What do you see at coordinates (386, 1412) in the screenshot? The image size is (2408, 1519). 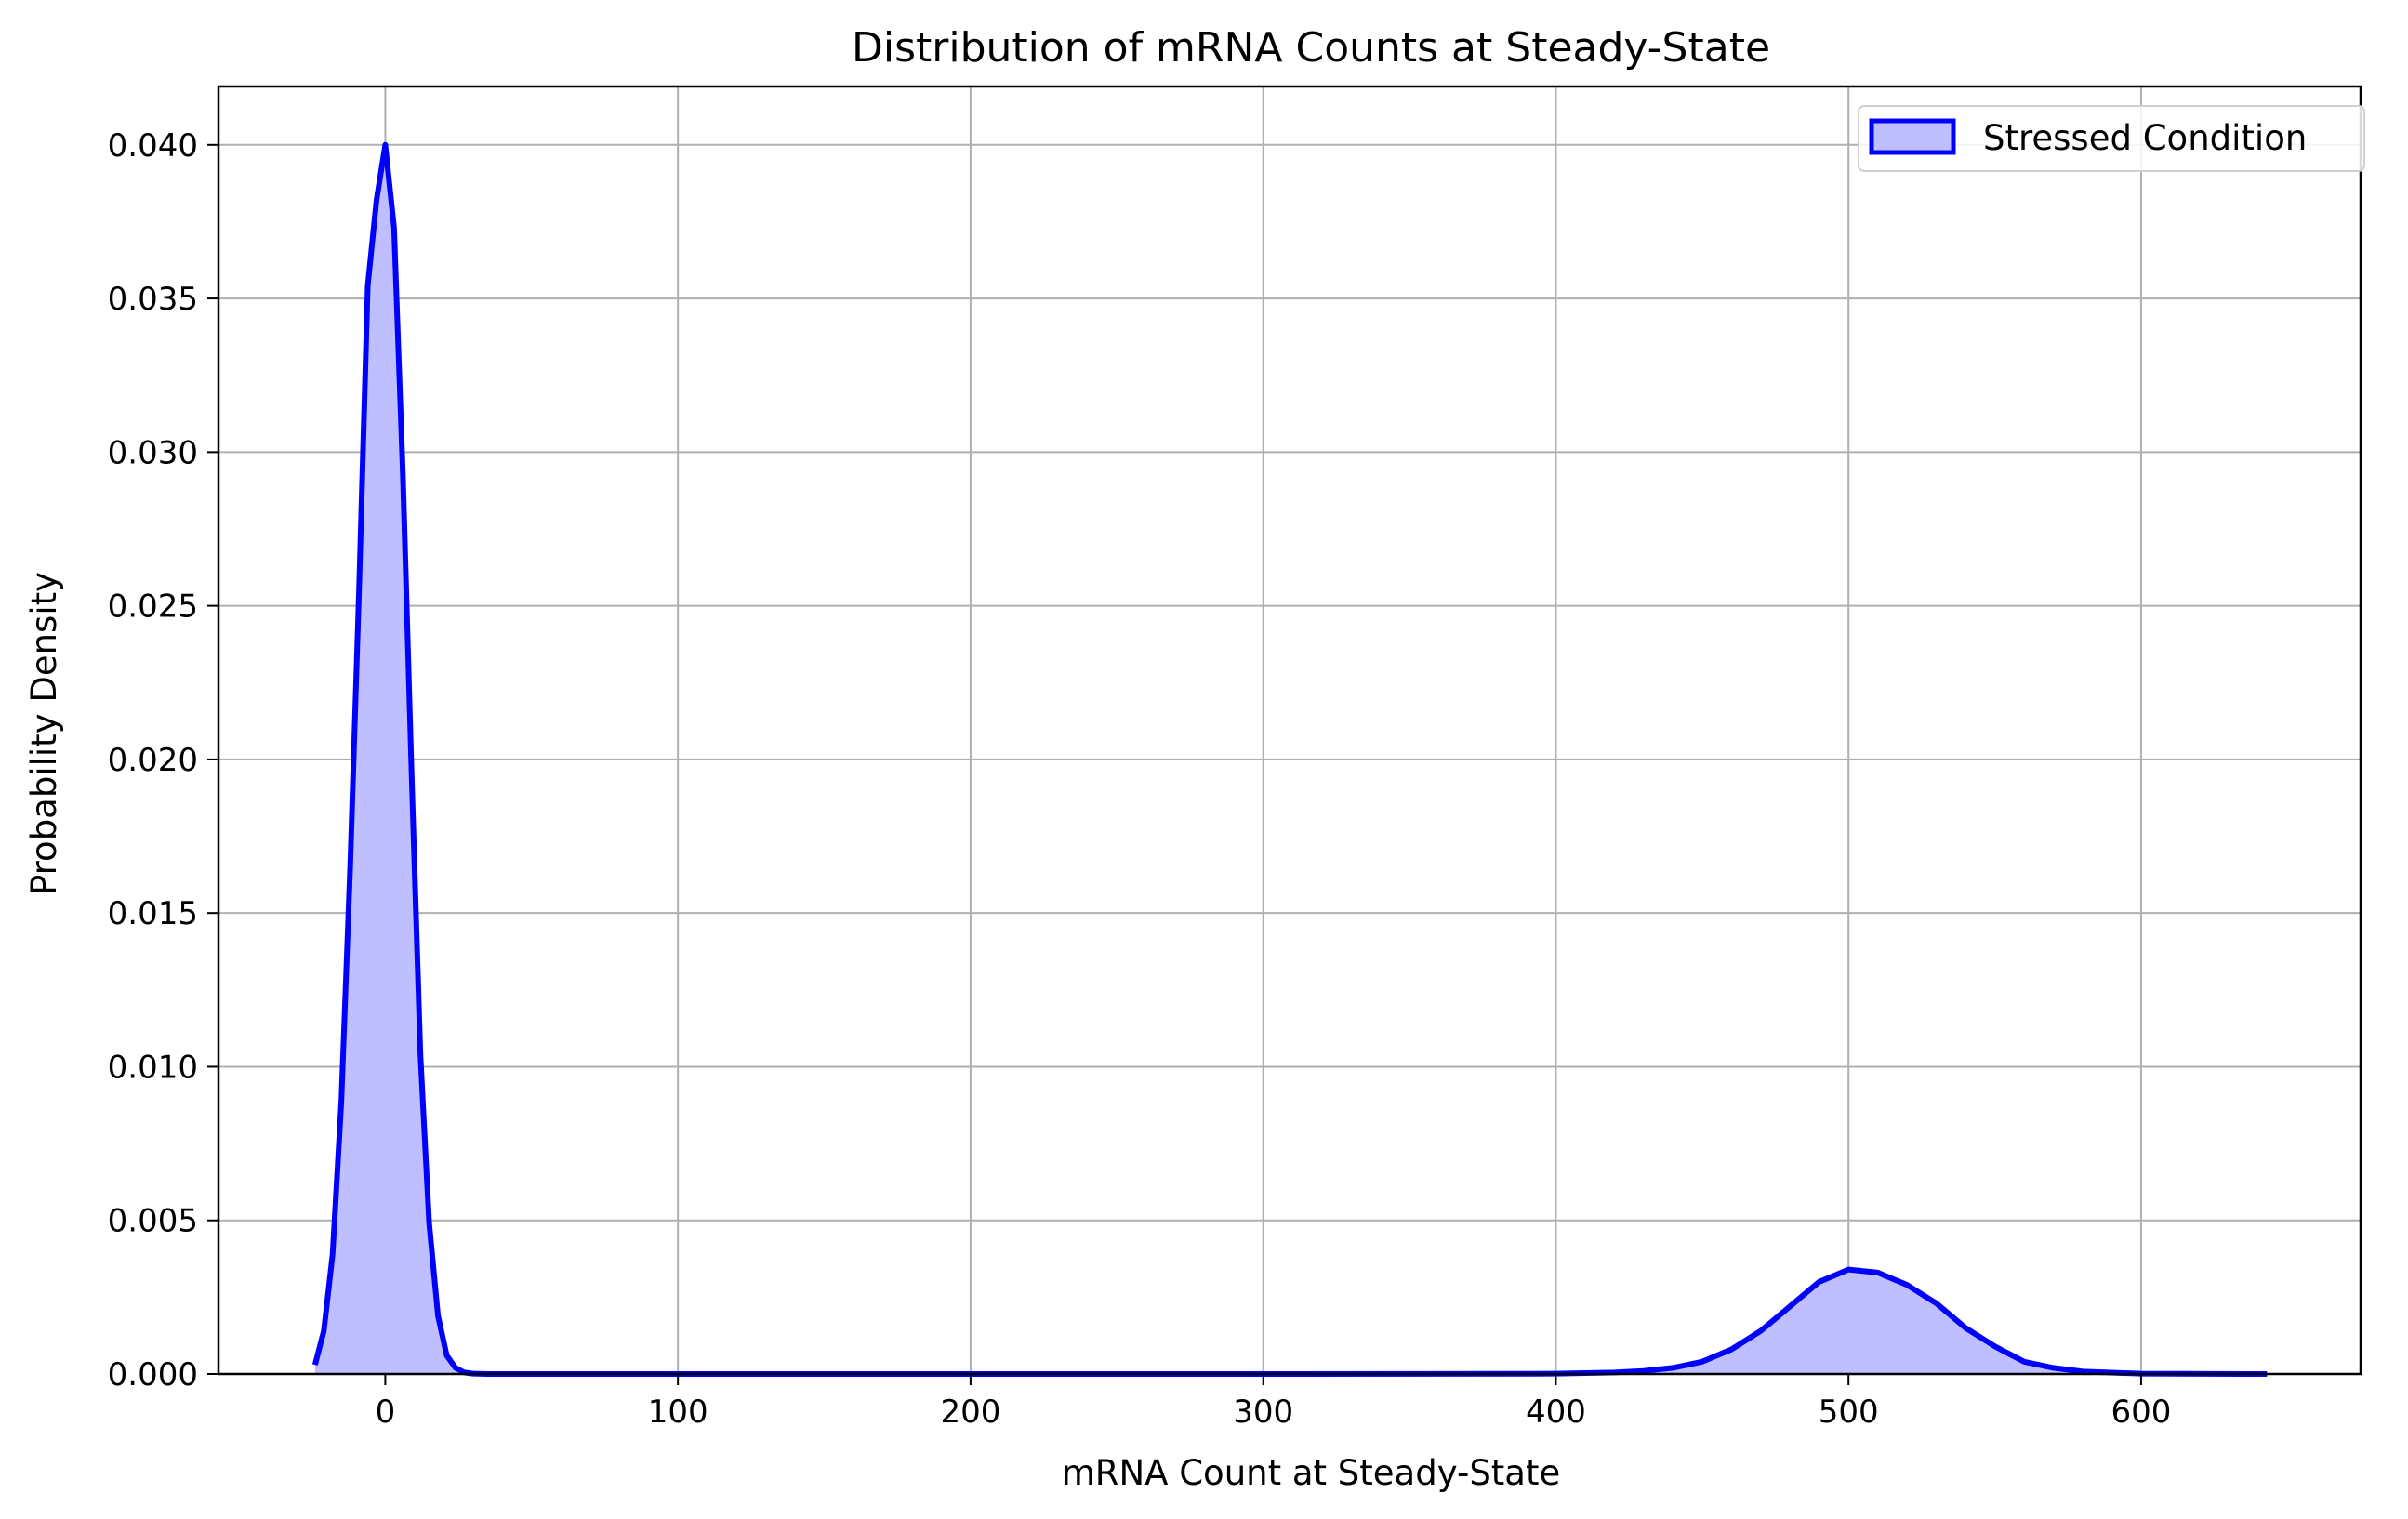 I see `x-tick-label: 0` at bounding box center [386, 1412].